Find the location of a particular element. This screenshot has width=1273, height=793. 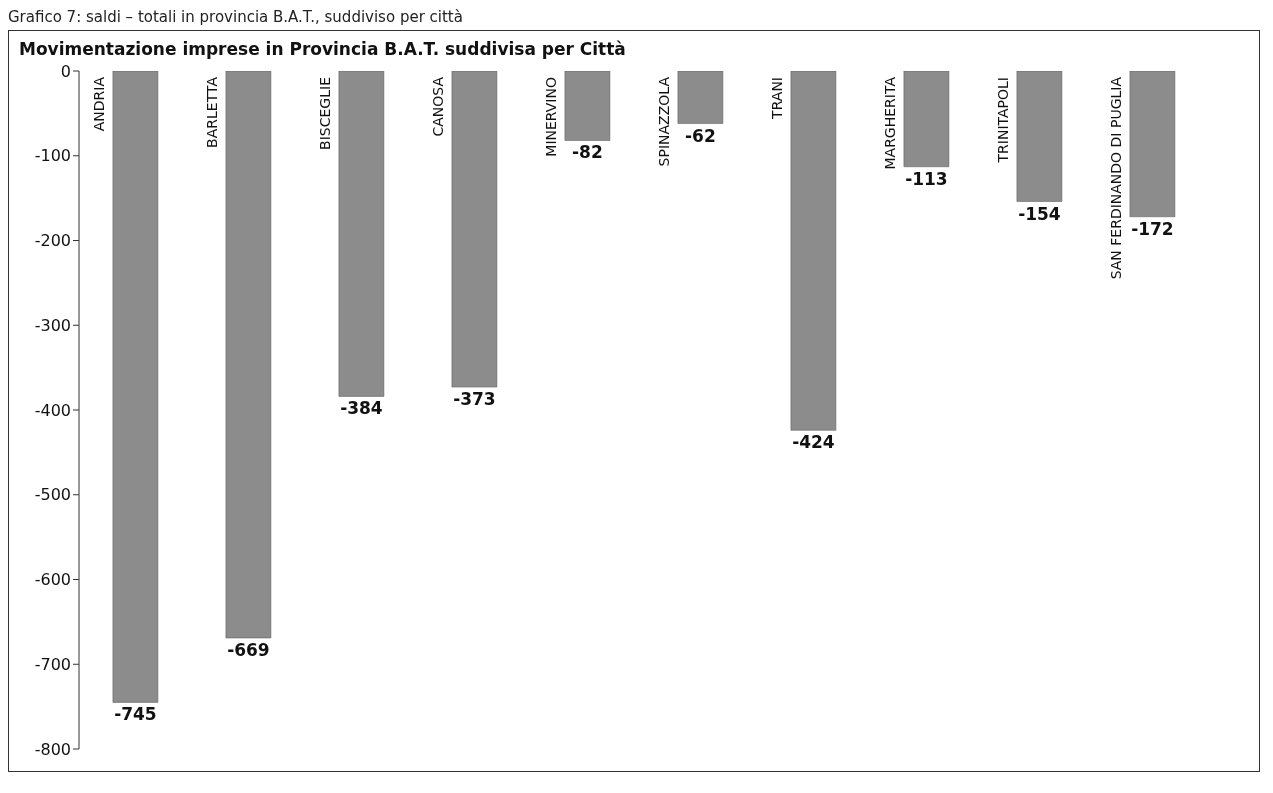

y-tick-label: -100 is located at coordinates (52, 156).